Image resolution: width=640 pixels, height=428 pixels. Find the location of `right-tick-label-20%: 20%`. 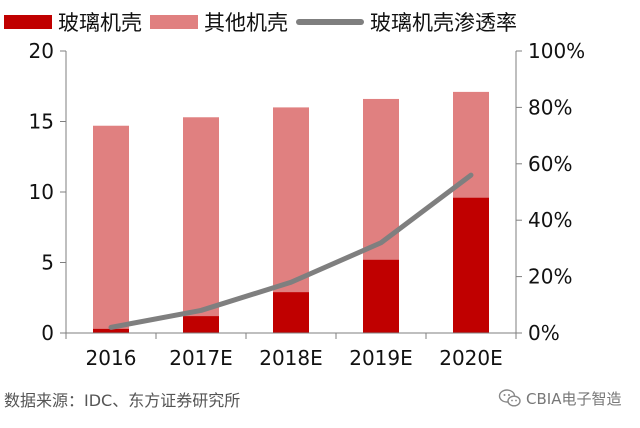

right-tick-label-20%: 20% is located at coordinates (550, 277).